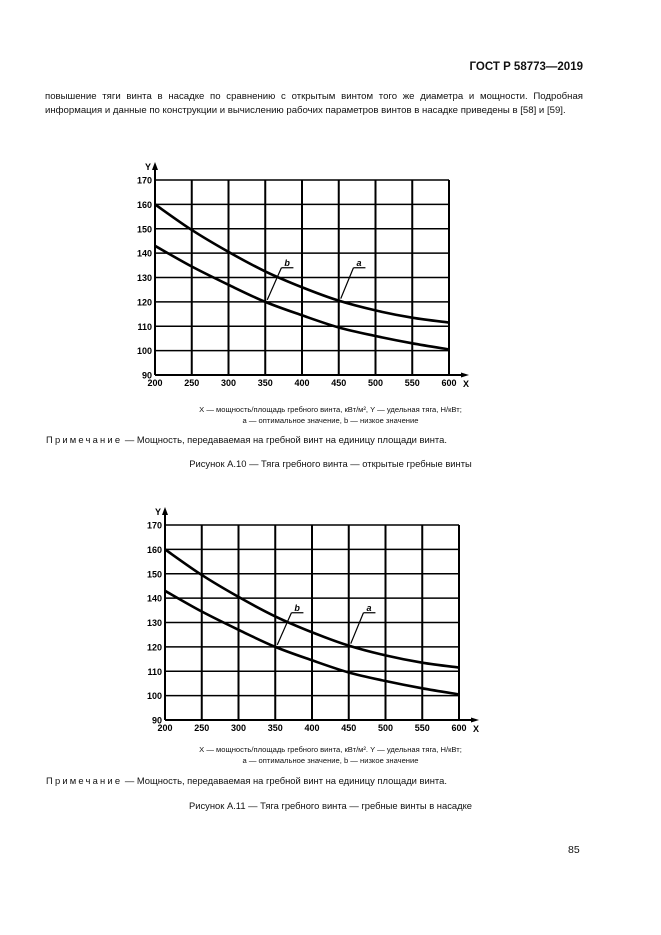  What do you see at coordinates (574, 850) in the screenshot?
I see `page-number: 85` at bounding box center [574, 850].